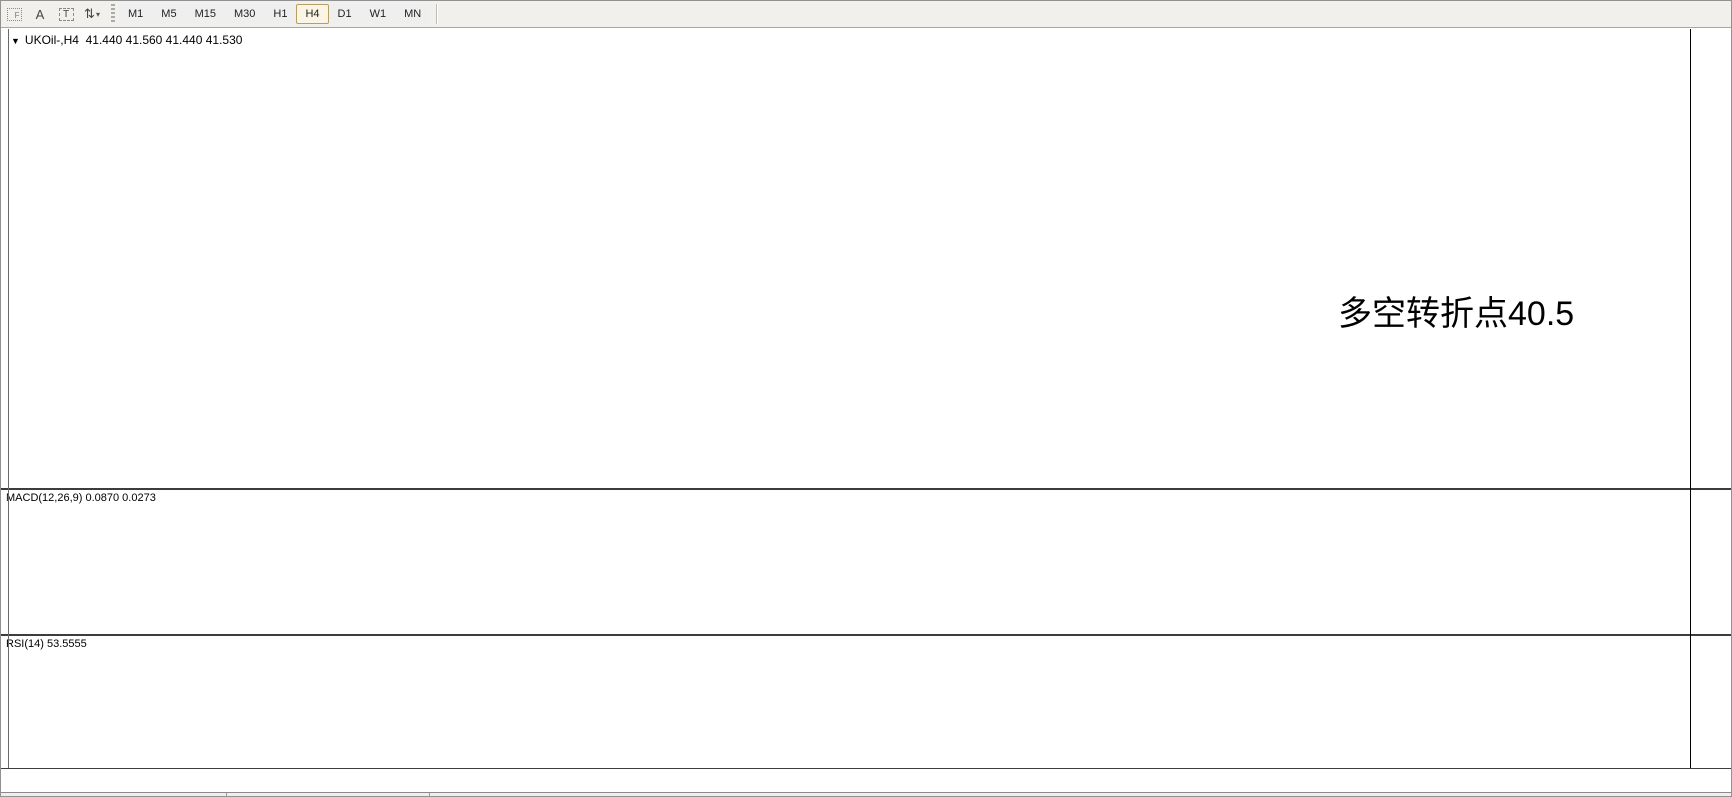 Image resolution: width=1732 pixels, height=797 pixels. What do you see at coordinates (1711, 562) in the screenshot?
I see `macd-axis` at bounding box center [1711, 562].